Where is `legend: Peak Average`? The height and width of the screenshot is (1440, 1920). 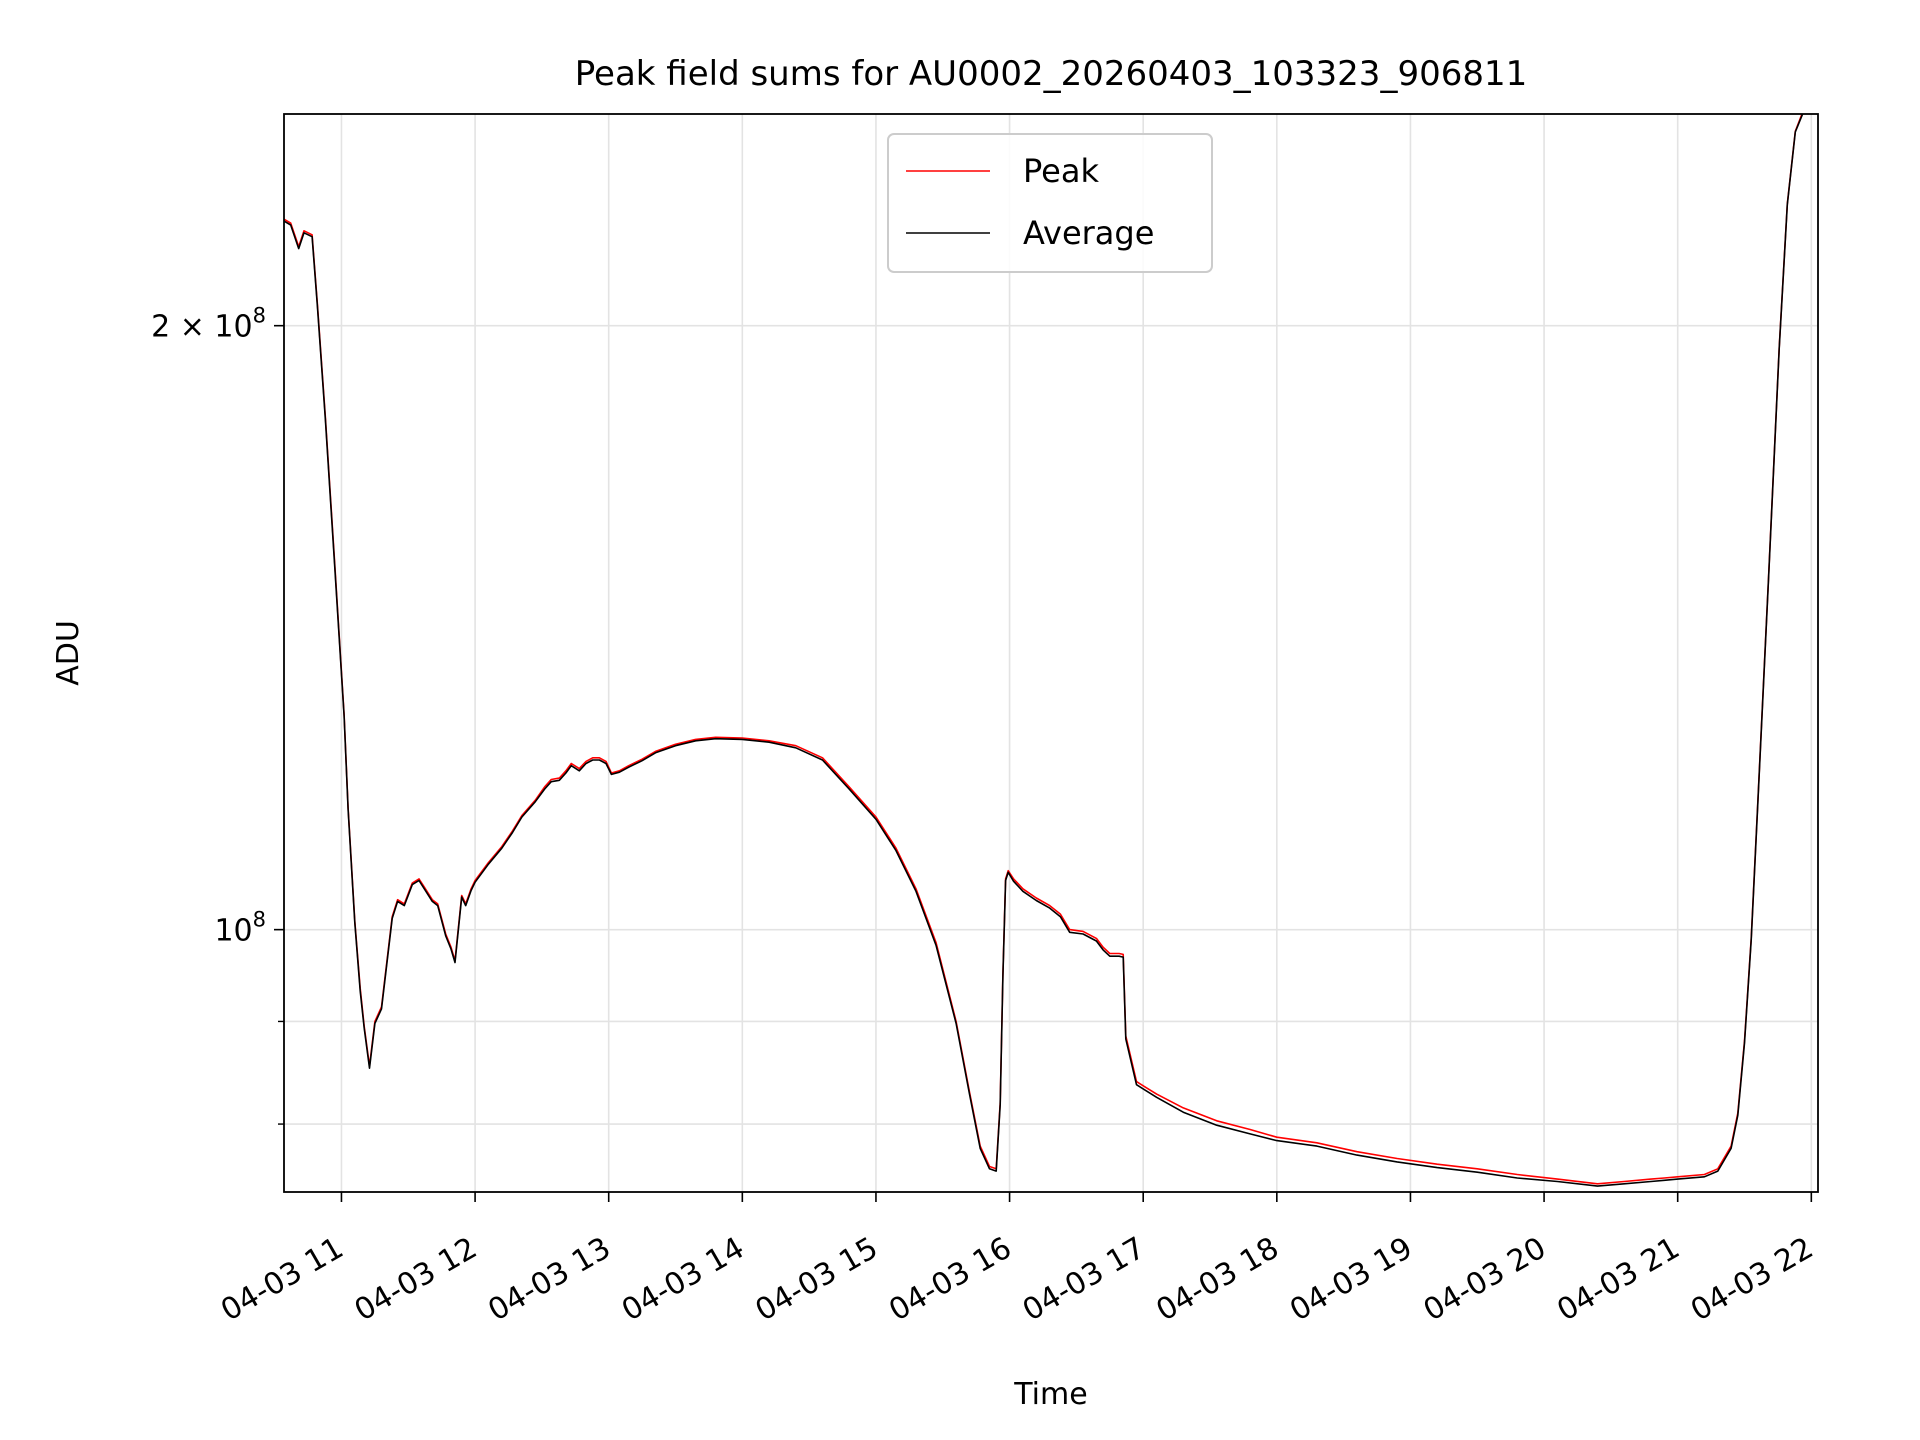 legend: Peak Average is located at coordinates (1050, 203).